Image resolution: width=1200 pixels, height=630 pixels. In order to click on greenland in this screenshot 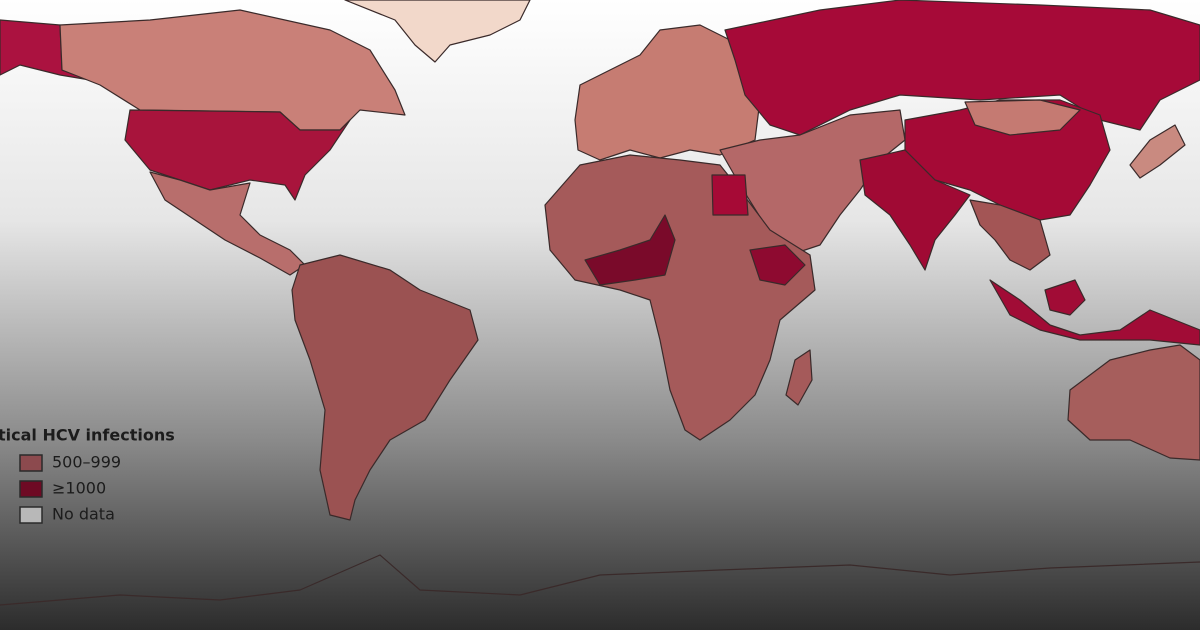, I will do `click(437, 31)`.